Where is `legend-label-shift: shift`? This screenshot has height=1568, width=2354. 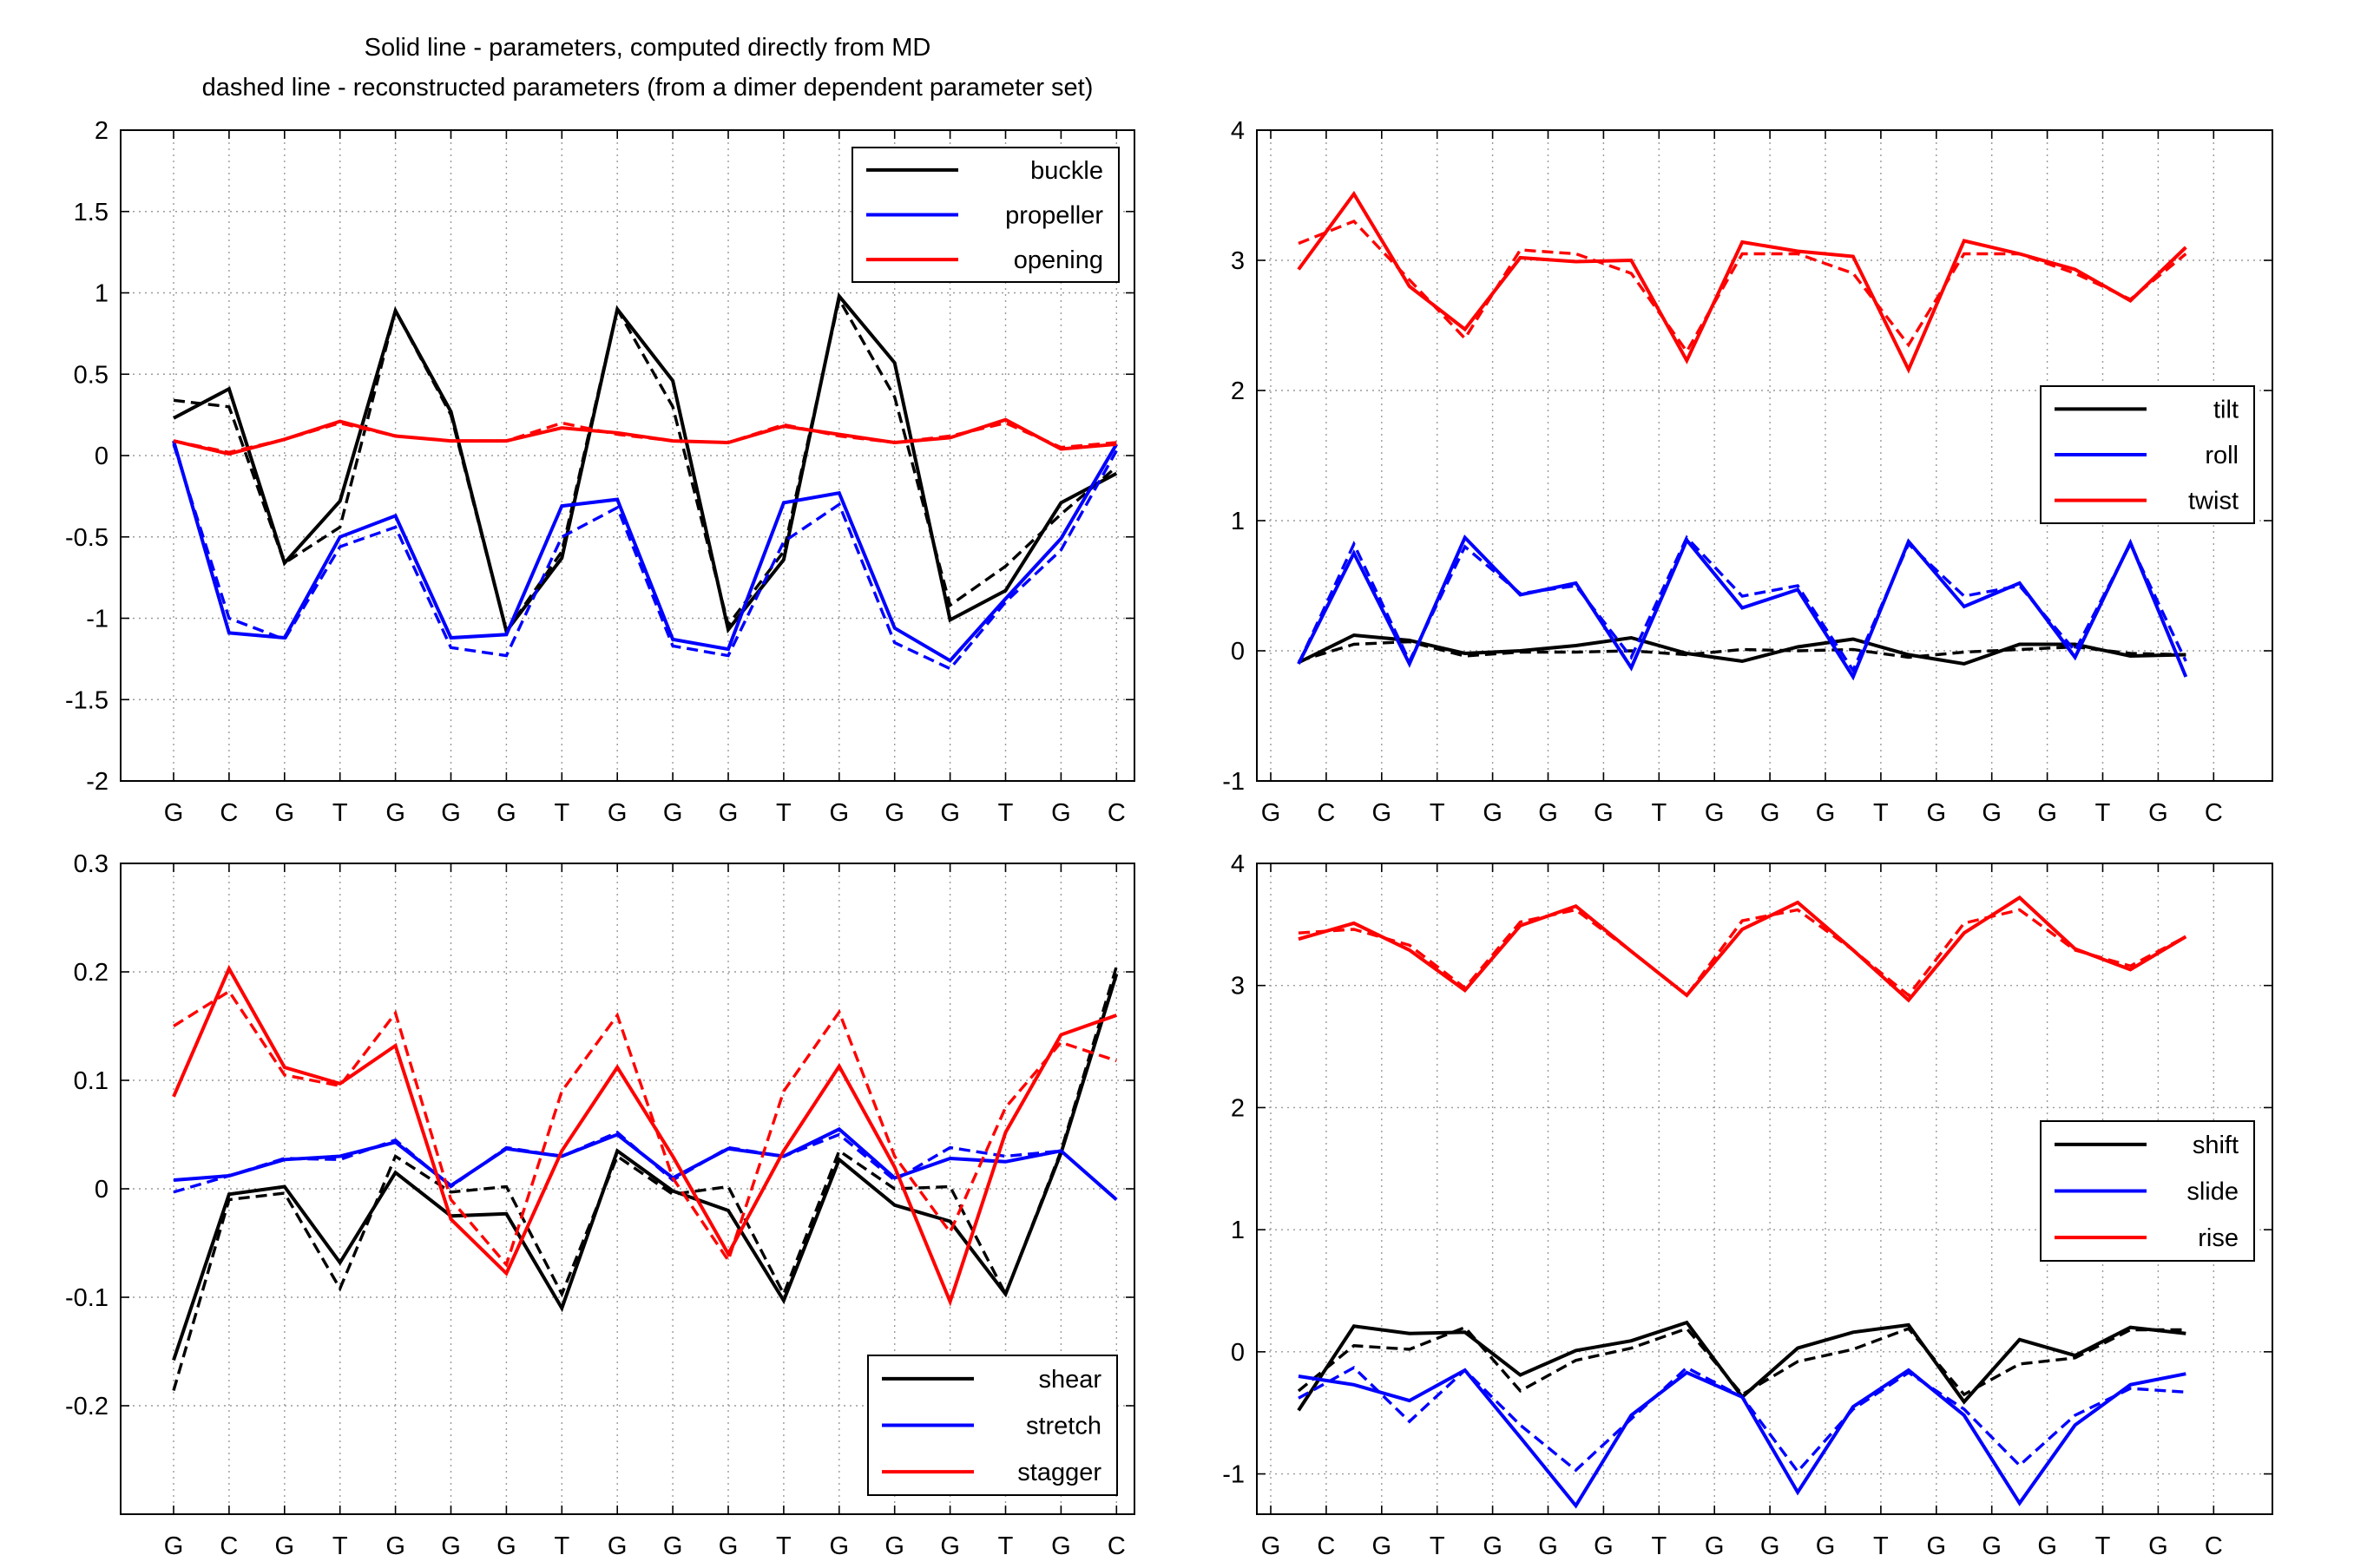 legend-label-shift: shift is located at coordinates (2216, 1145).